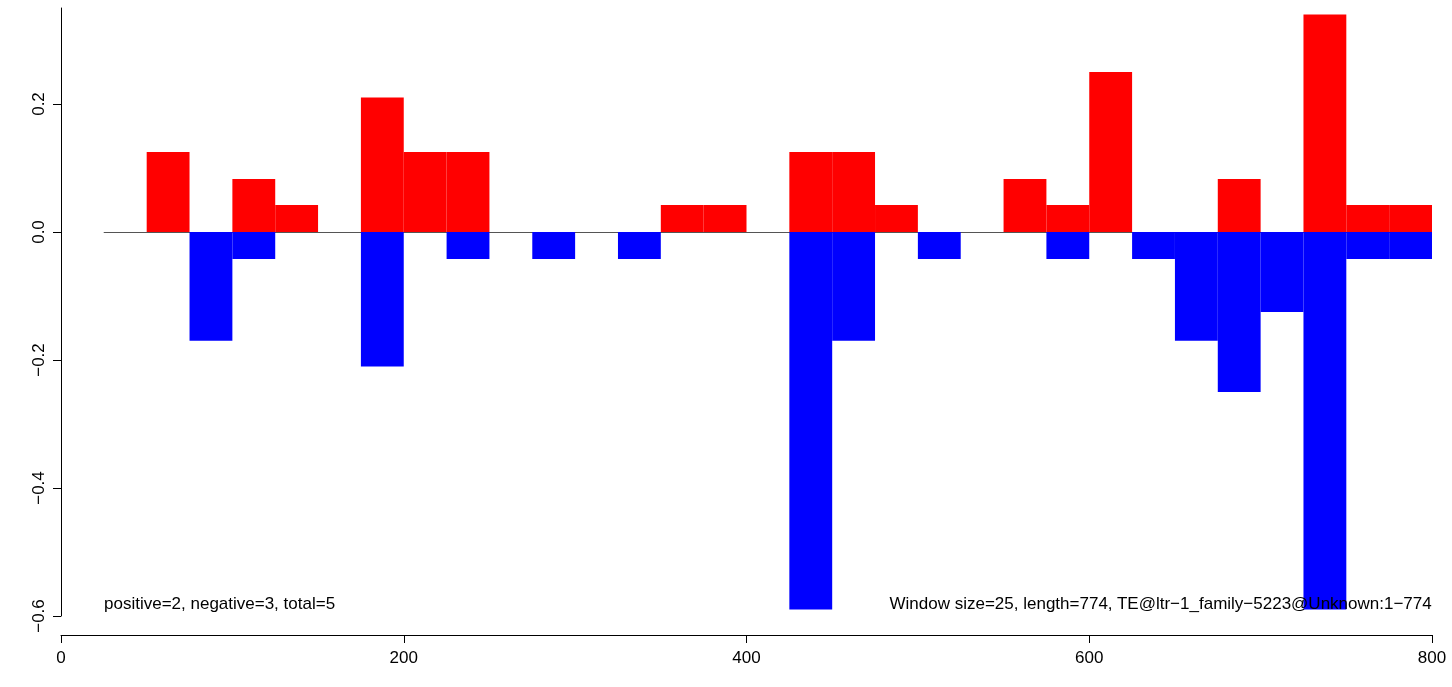  I want to click on y-tick-label: −0.6, so click(38, 616).